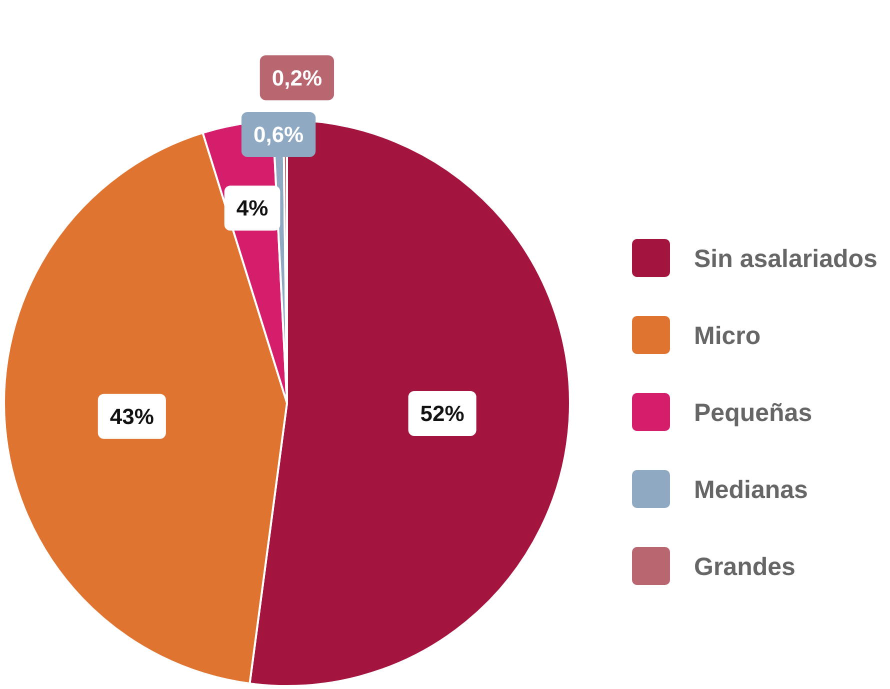 This screenshot has width=890, height=689. Describe the element at coordinates (727, 336) in the screenshot. I see `legend-label: Micro` at that location.